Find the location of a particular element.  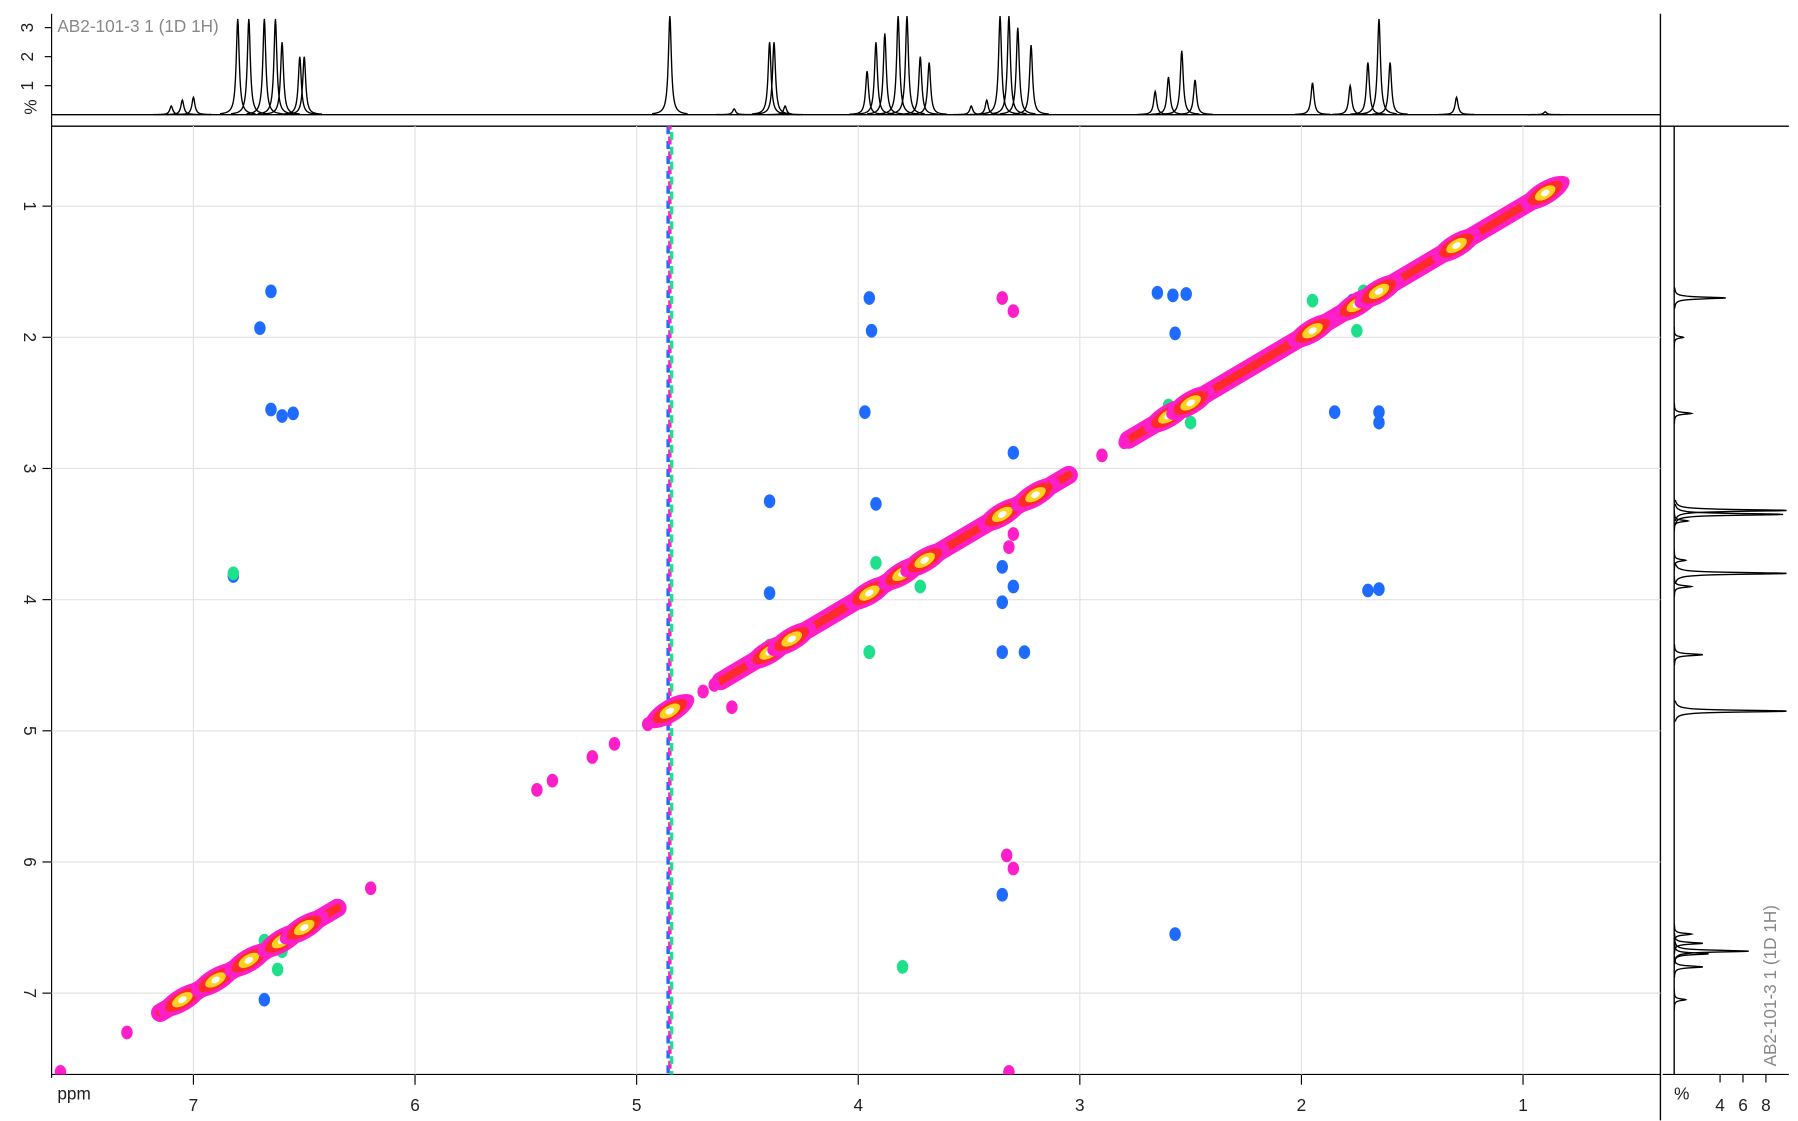

y-tick-label: 7 is located at coordinates (30, 993).